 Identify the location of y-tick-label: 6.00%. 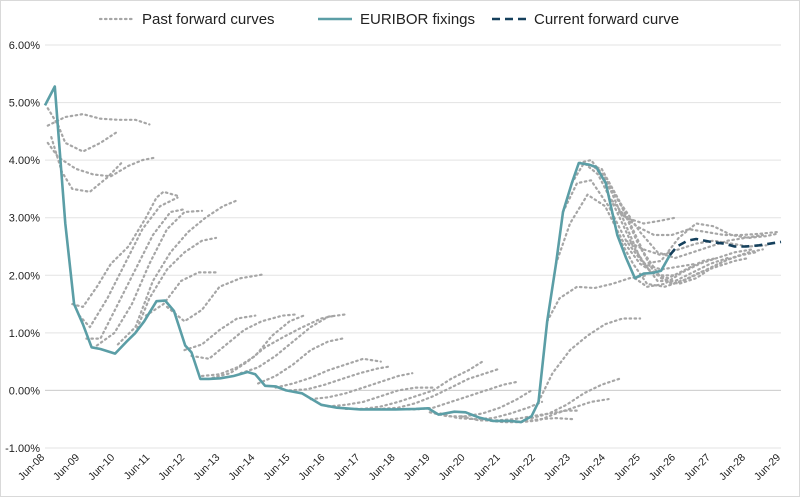
(24, 46).